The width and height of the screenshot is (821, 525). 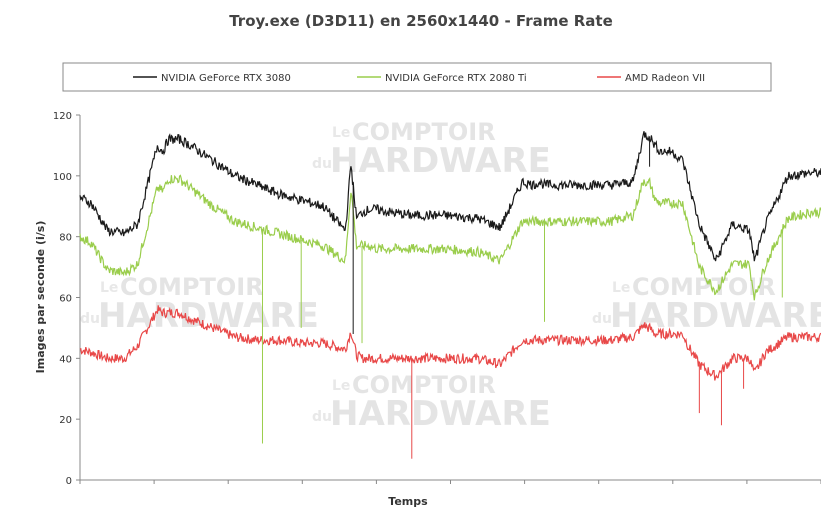 I want to click on y-tick-label: 100, so click(x=62, y=177).